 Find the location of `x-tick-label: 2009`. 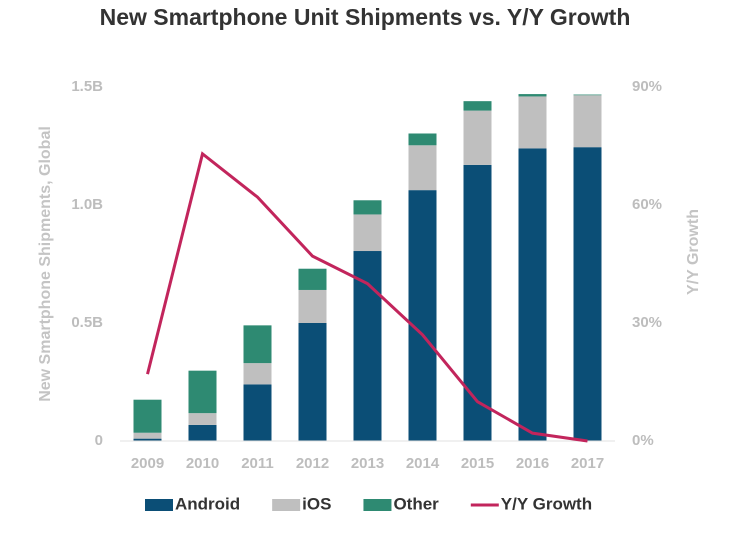

x-tick-label: 2009 is located at coordinates (147, 463).